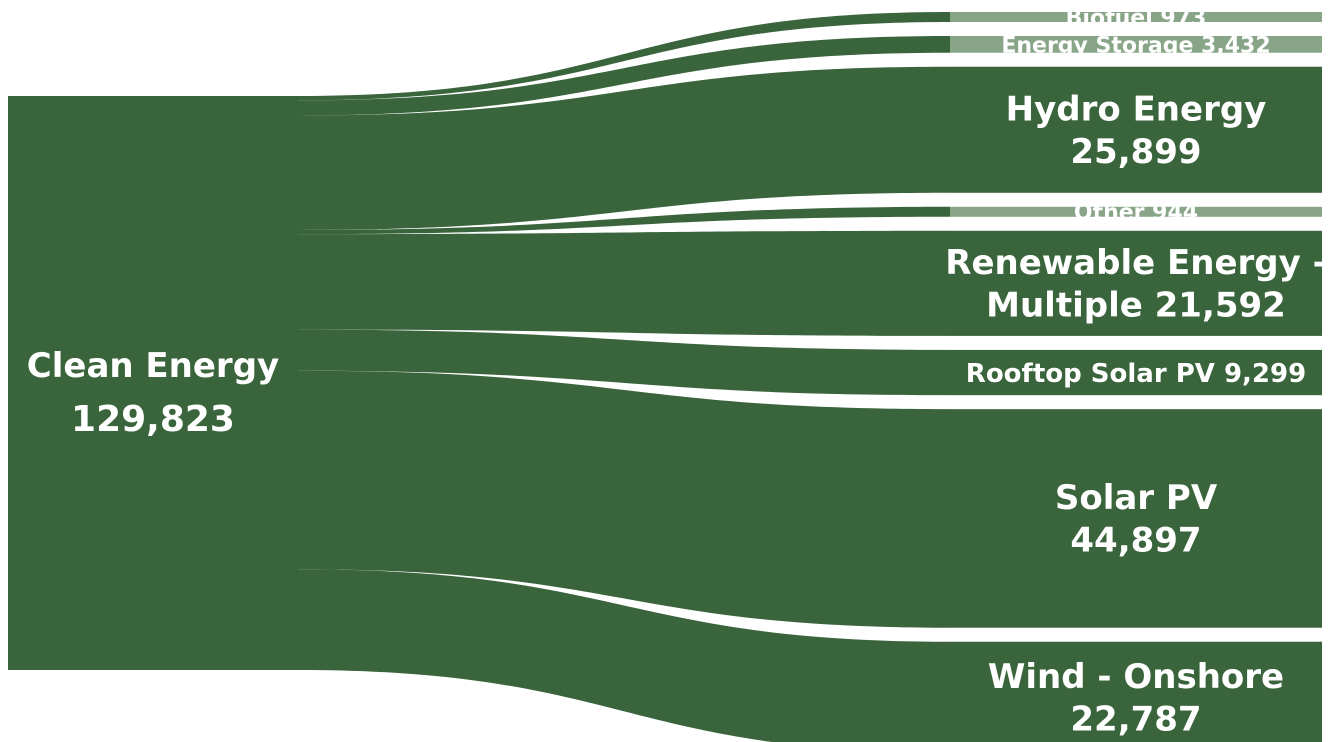 This screenshot has height=742, width=1330. I want to click on link-rooftop-solar-pv, so click(624, 362).